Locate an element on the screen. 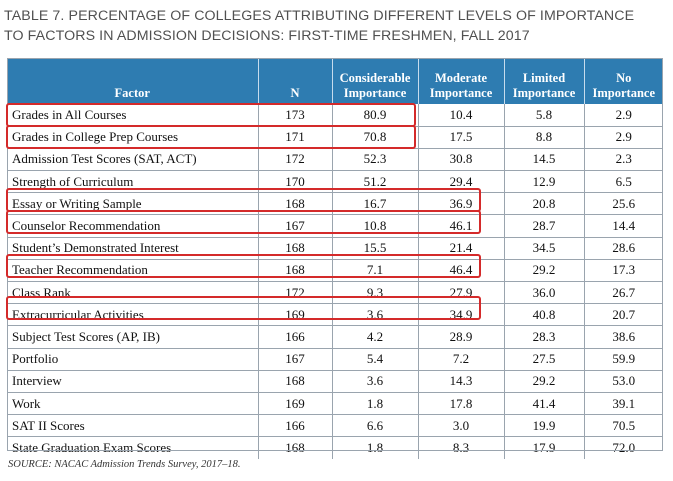 This screenshot has height=481, width=673. cell-limited: 41.4 is located at coordinates (543, 403).